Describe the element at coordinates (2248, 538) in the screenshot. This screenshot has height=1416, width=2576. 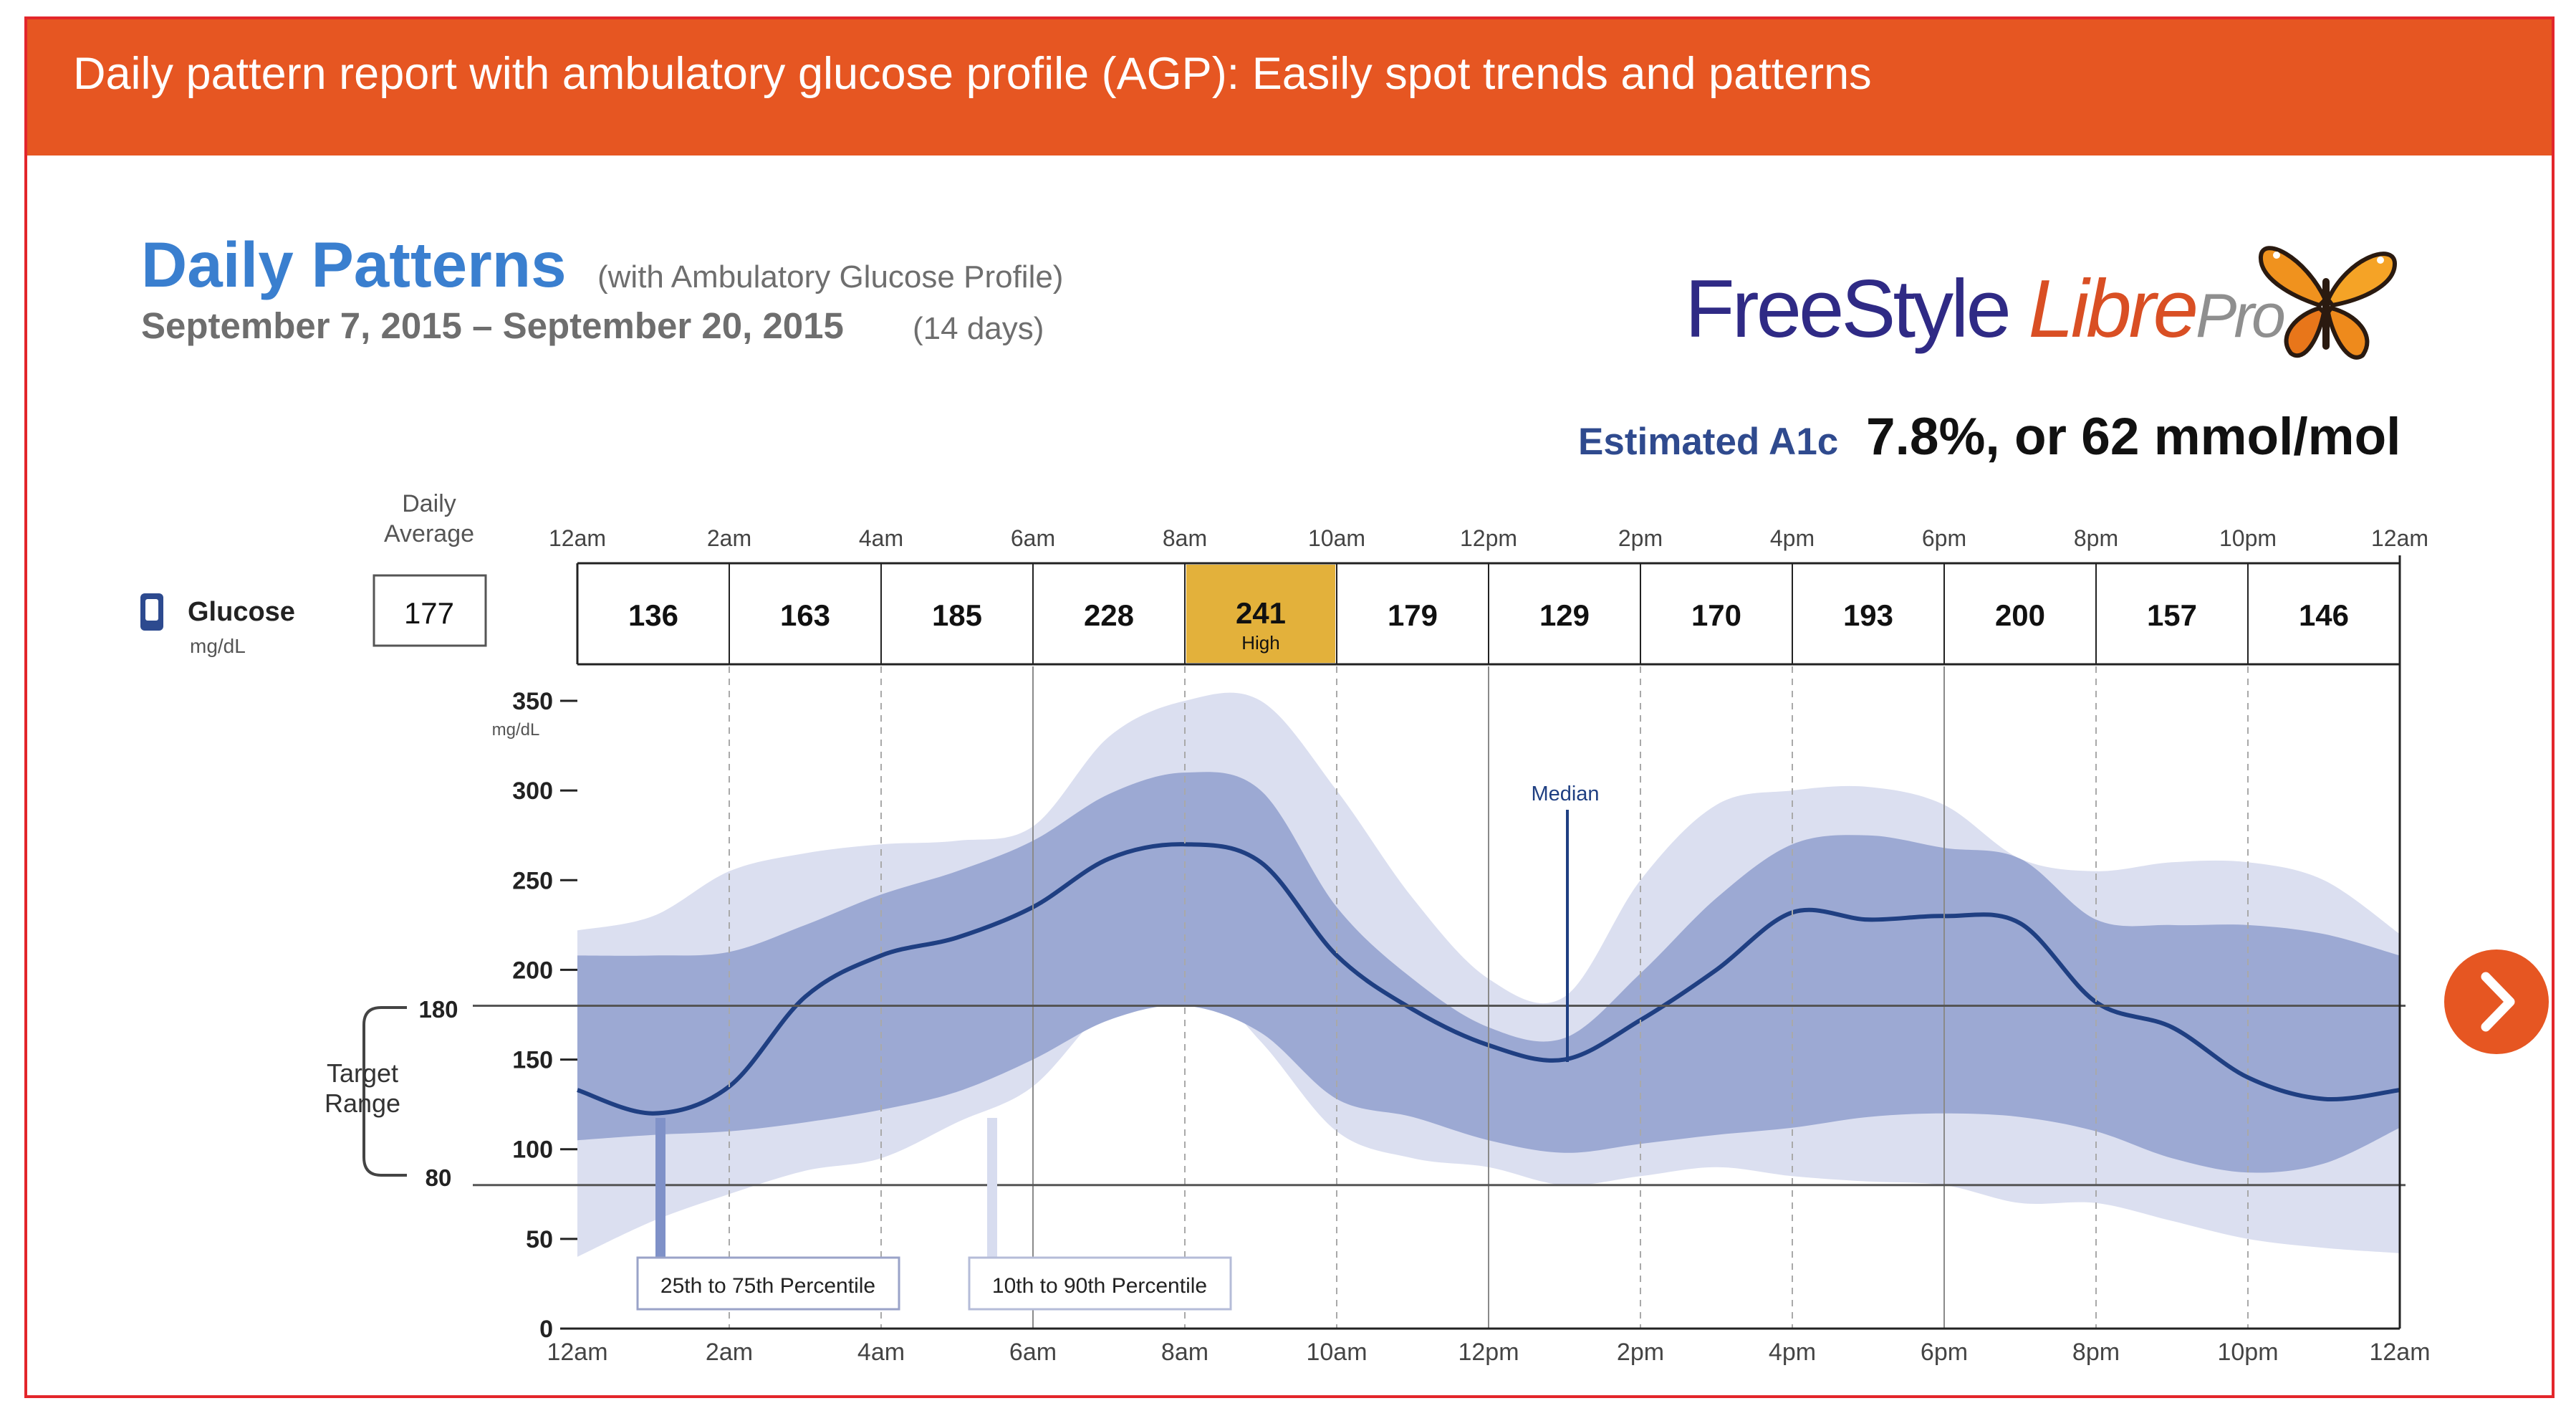
I see `top-time-label: 10pm` at that location.